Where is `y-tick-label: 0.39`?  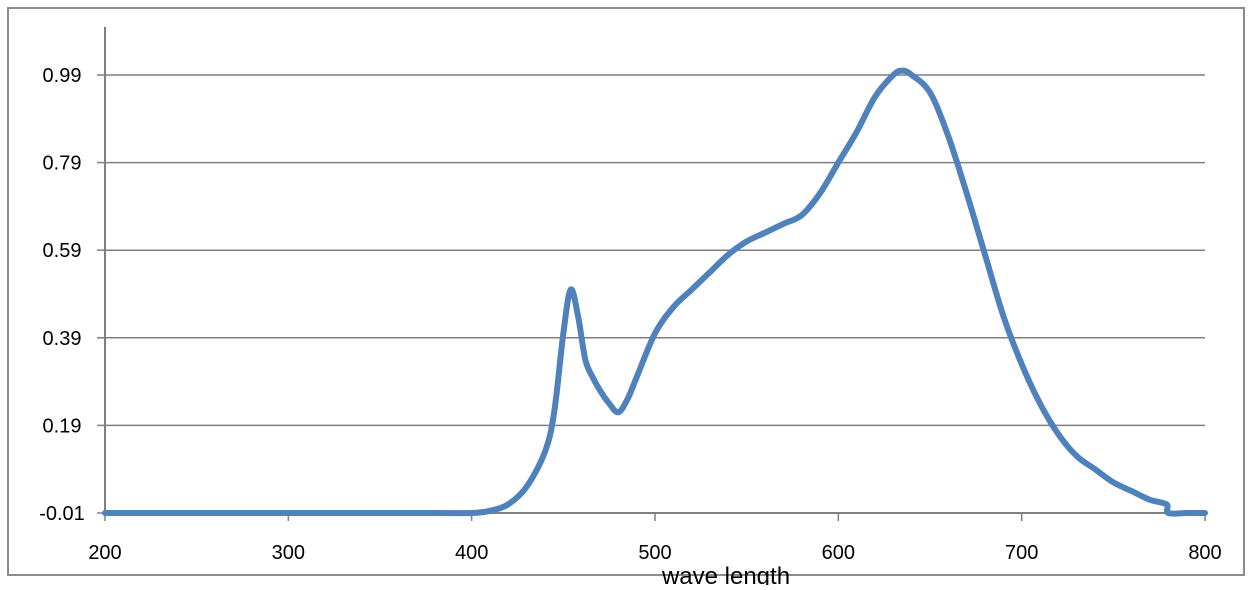
y-tick-label: 0.39 is located at coordinates (62, 339).